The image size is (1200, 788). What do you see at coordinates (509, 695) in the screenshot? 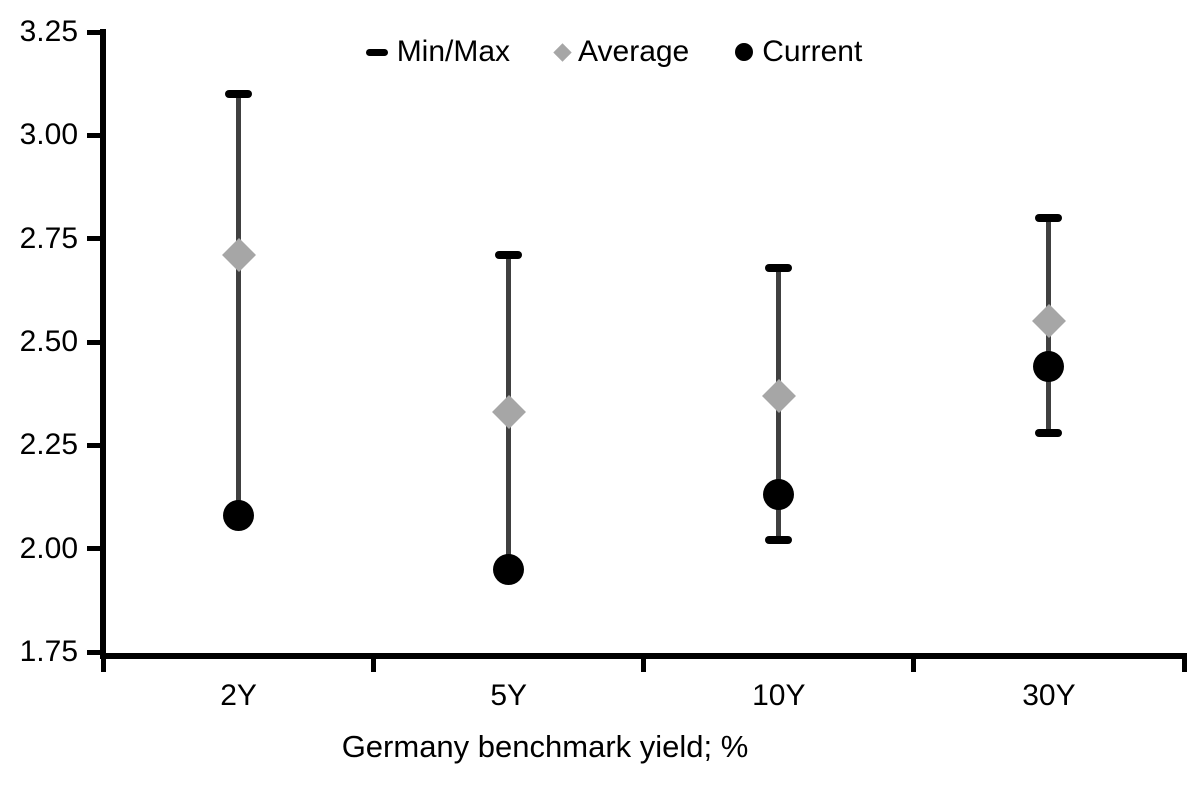
I see `x-category-label-5Y: 5Y` at bounding box center [509, 695].